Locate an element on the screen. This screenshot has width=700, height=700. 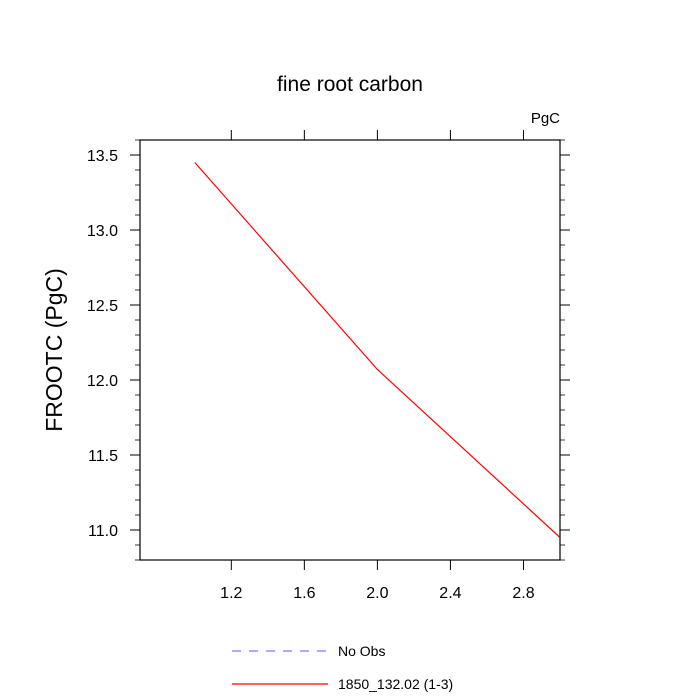
legend-label: 1850_132.02 (1-3) is located at coordinates (395, 684).